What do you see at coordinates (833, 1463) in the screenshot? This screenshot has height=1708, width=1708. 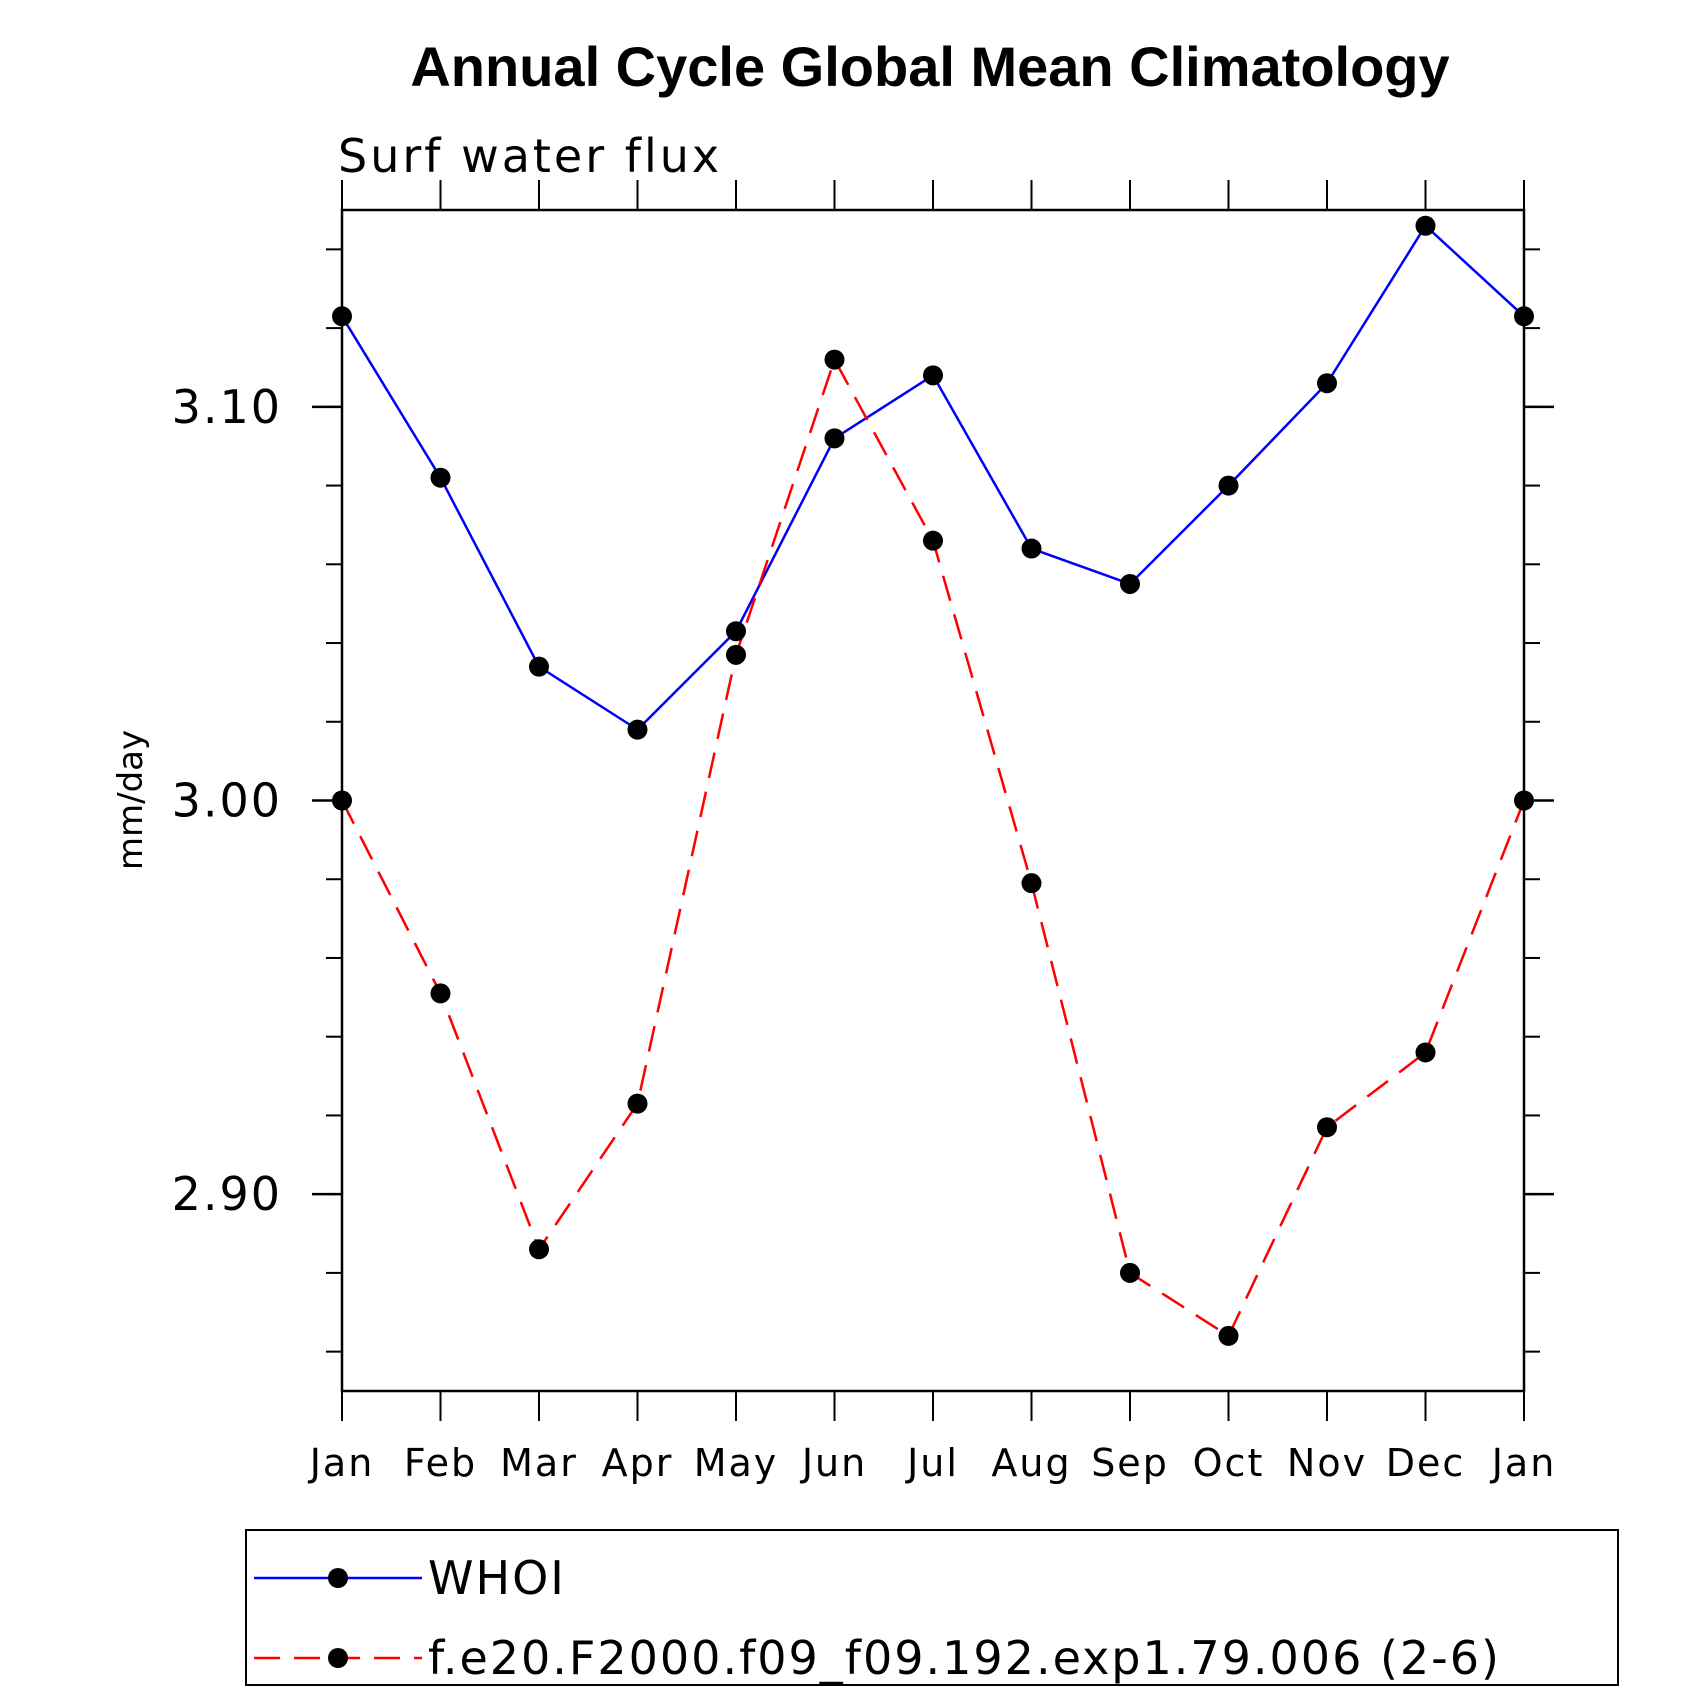 I see `x-tick-label: Jun` at bounding box center [833, 1463].